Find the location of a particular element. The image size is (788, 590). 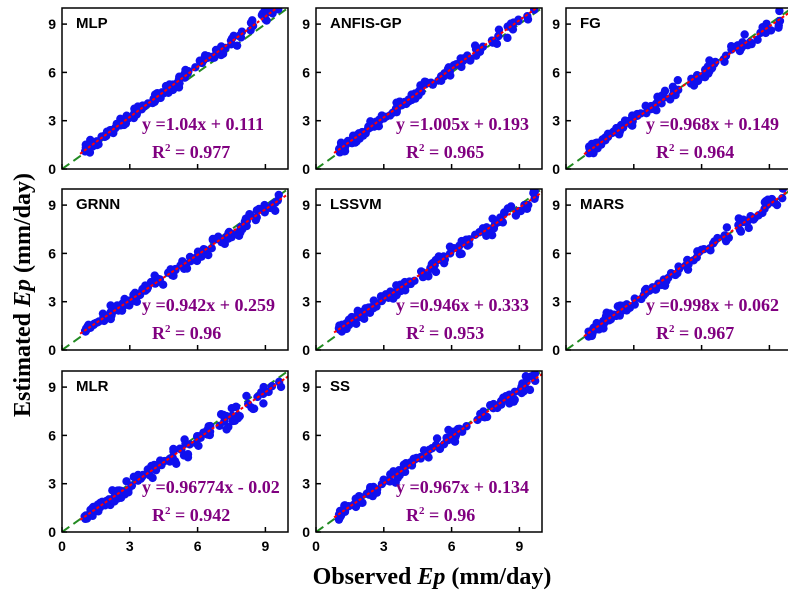

r-squared-label: R2 = 0.965 is located at coordinates (445, 152).